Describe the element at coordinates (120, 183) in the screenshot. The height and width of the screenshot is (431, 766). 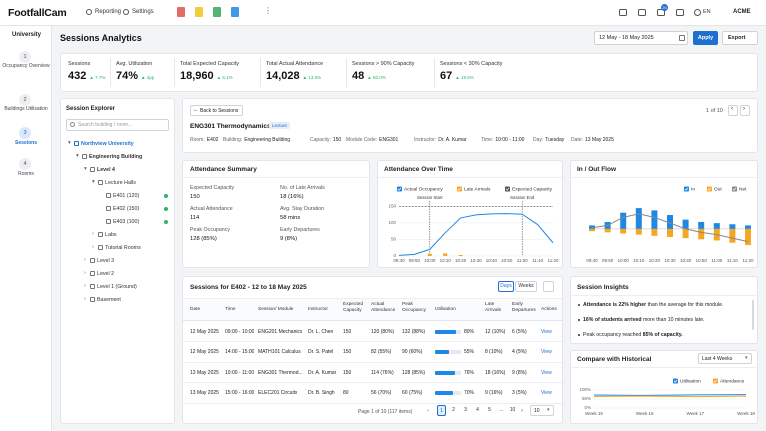
I see `tree-item: Lecture Halls` at that location.